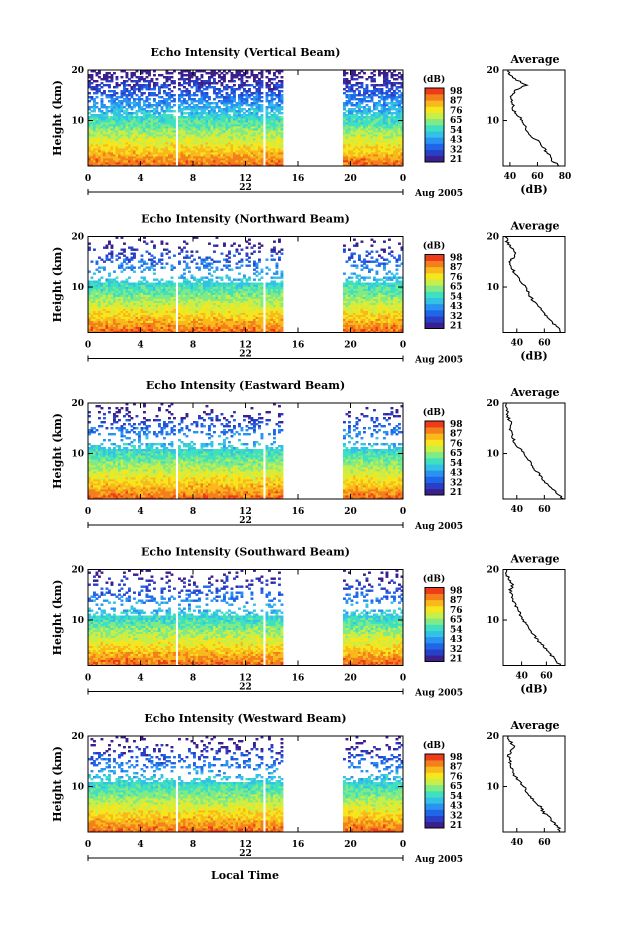 Image resolution: width=618 pixels, height=933 pixels. What do you see at coordinates (534, 118) in the screenshot?
I see `profile-frame` at bounding box center [534, 118].